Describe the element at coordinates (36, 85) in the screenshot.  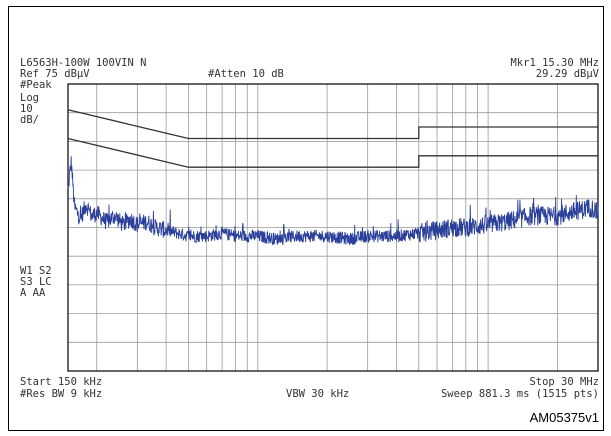
I see `detector-label: #Peak` at that location.